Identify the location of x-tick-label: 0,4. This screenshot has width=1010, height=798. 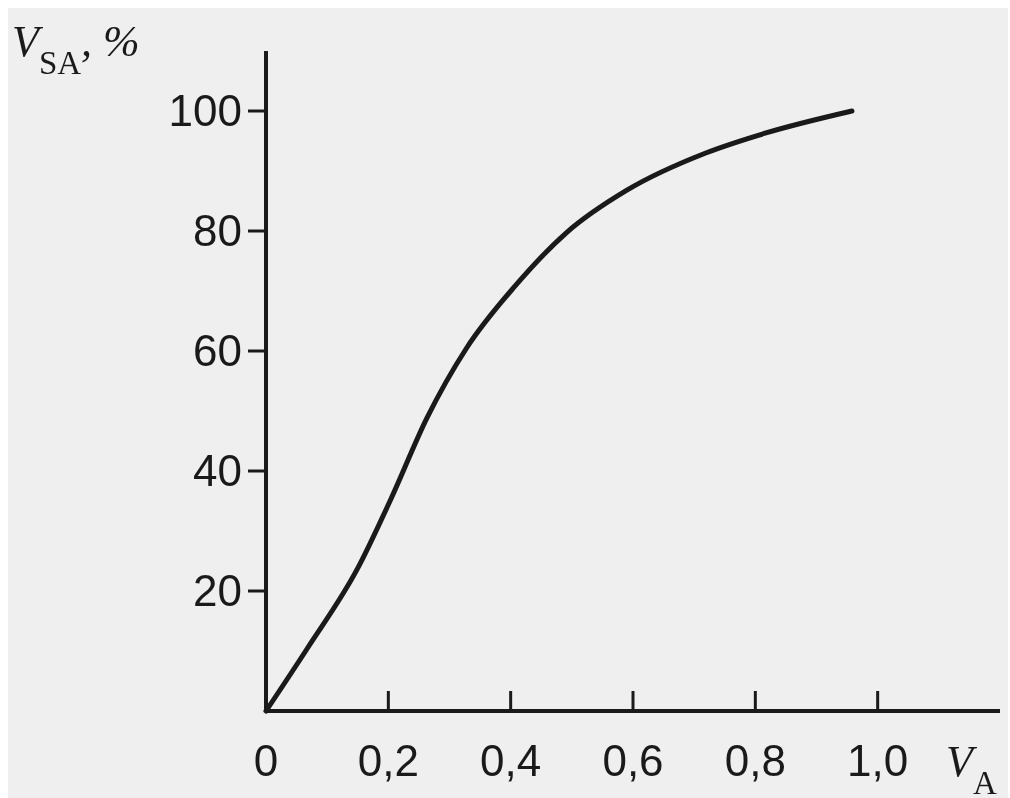
(511, 760).